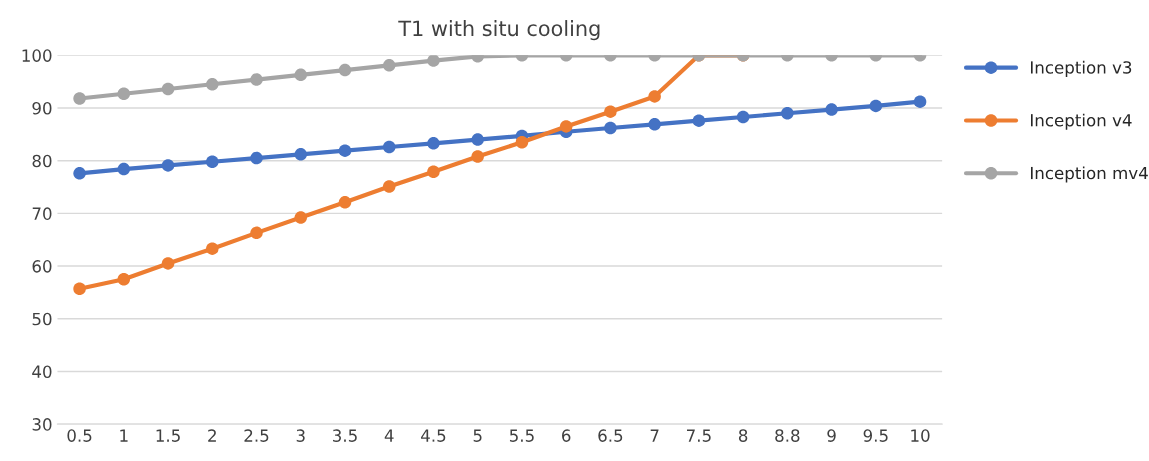 This screenshot has height=461, width=1149. What do you see at coordinates (345, 435) in the screenshot?
I see `x-tick-label: 3.5` at bounding box center [345, 435].